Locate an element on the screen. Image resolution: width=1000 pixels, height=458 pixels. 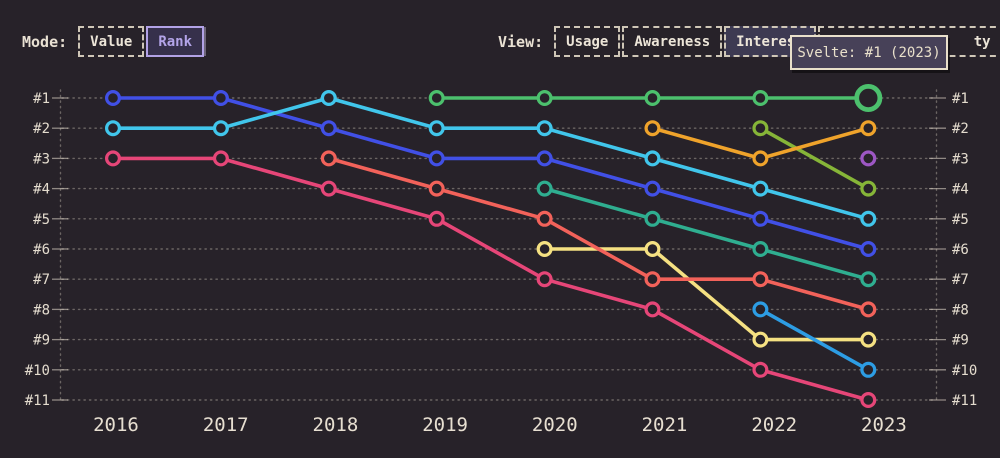
rank-label-left: #1 is located at coordinates (41, 99).